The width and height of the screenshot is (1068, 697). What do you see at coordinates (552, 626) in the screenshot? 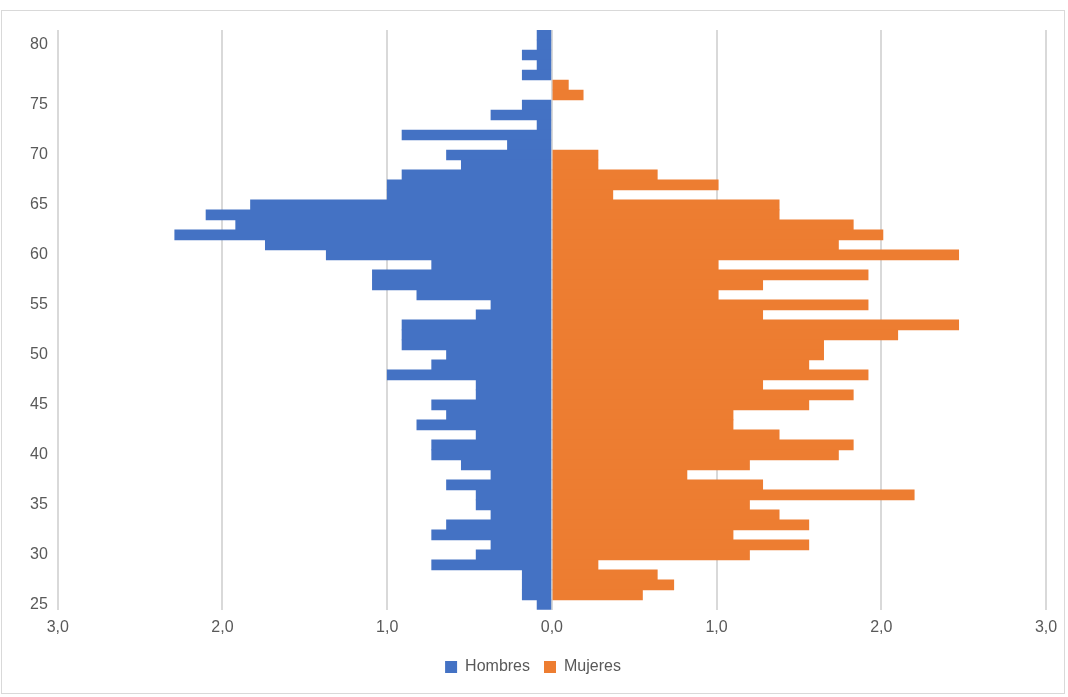
I see `x-tick-label: 0,0` at bounding box center [552, 626].